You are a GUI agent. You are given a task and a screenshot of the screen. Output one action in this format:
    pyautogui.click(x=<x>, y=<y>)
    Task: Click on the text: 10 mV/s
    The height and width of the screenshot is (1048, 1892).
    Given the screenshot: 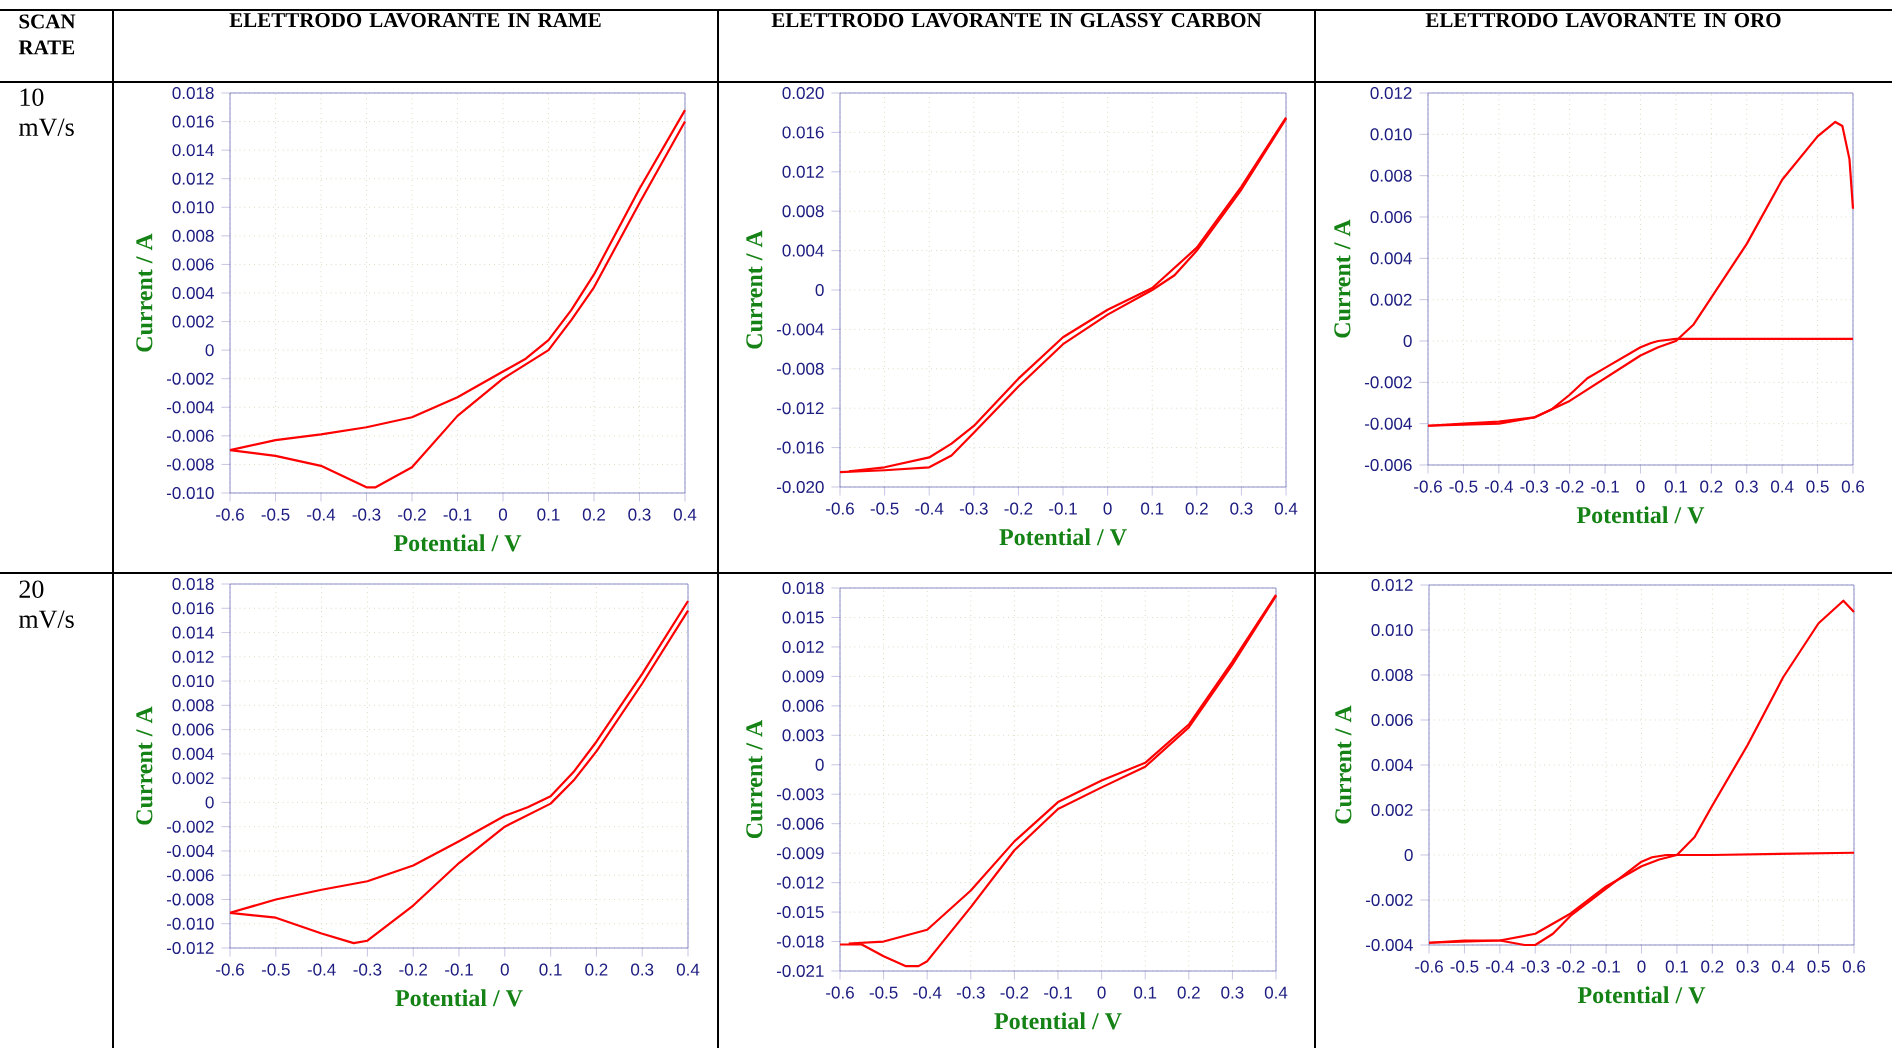 What is the action you would take?
    pyautogui.click(x=46, y=112)
    